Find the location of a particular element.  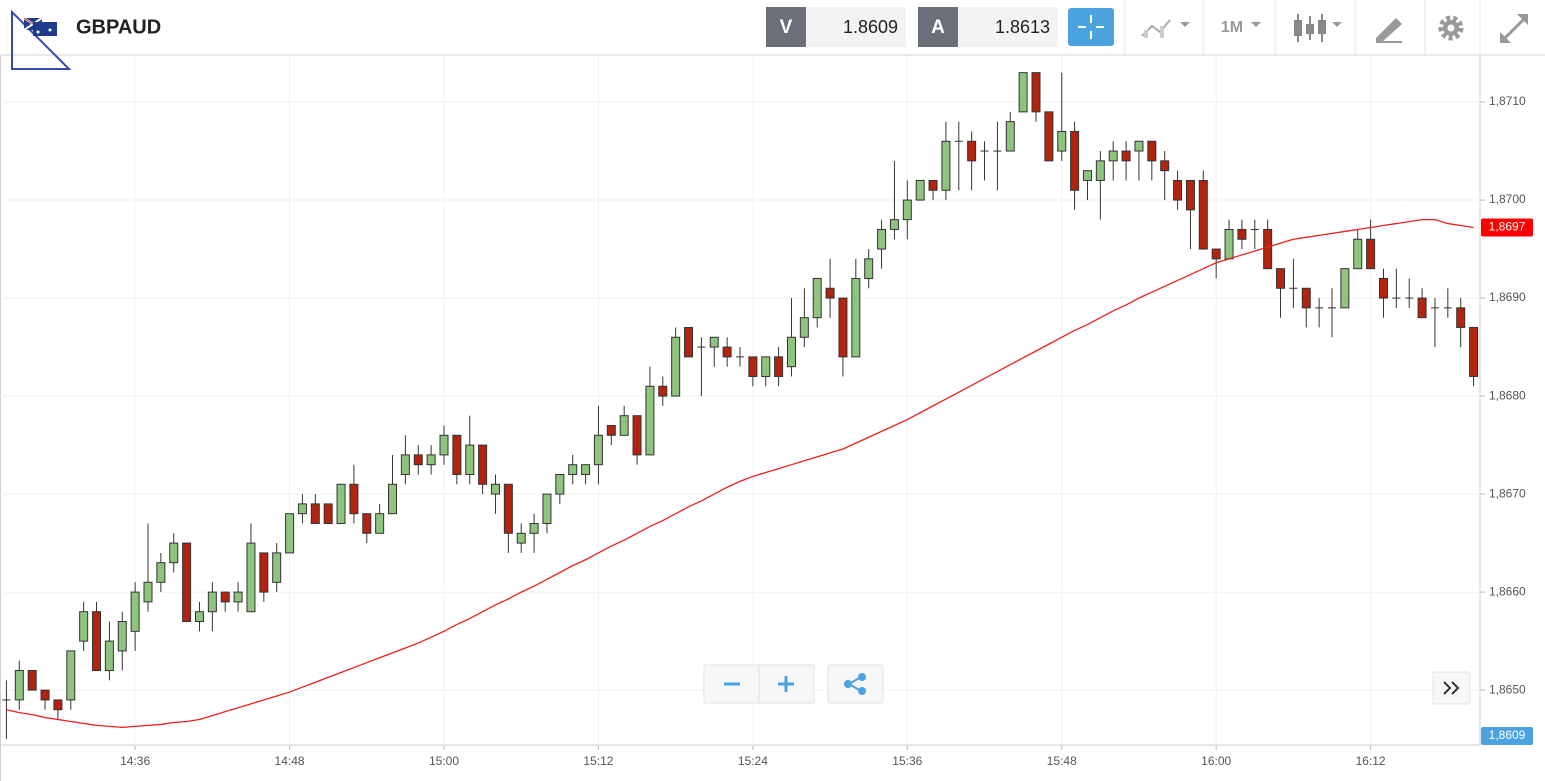

x-tick-label: 14:48 is located at coordinates (290, 761).